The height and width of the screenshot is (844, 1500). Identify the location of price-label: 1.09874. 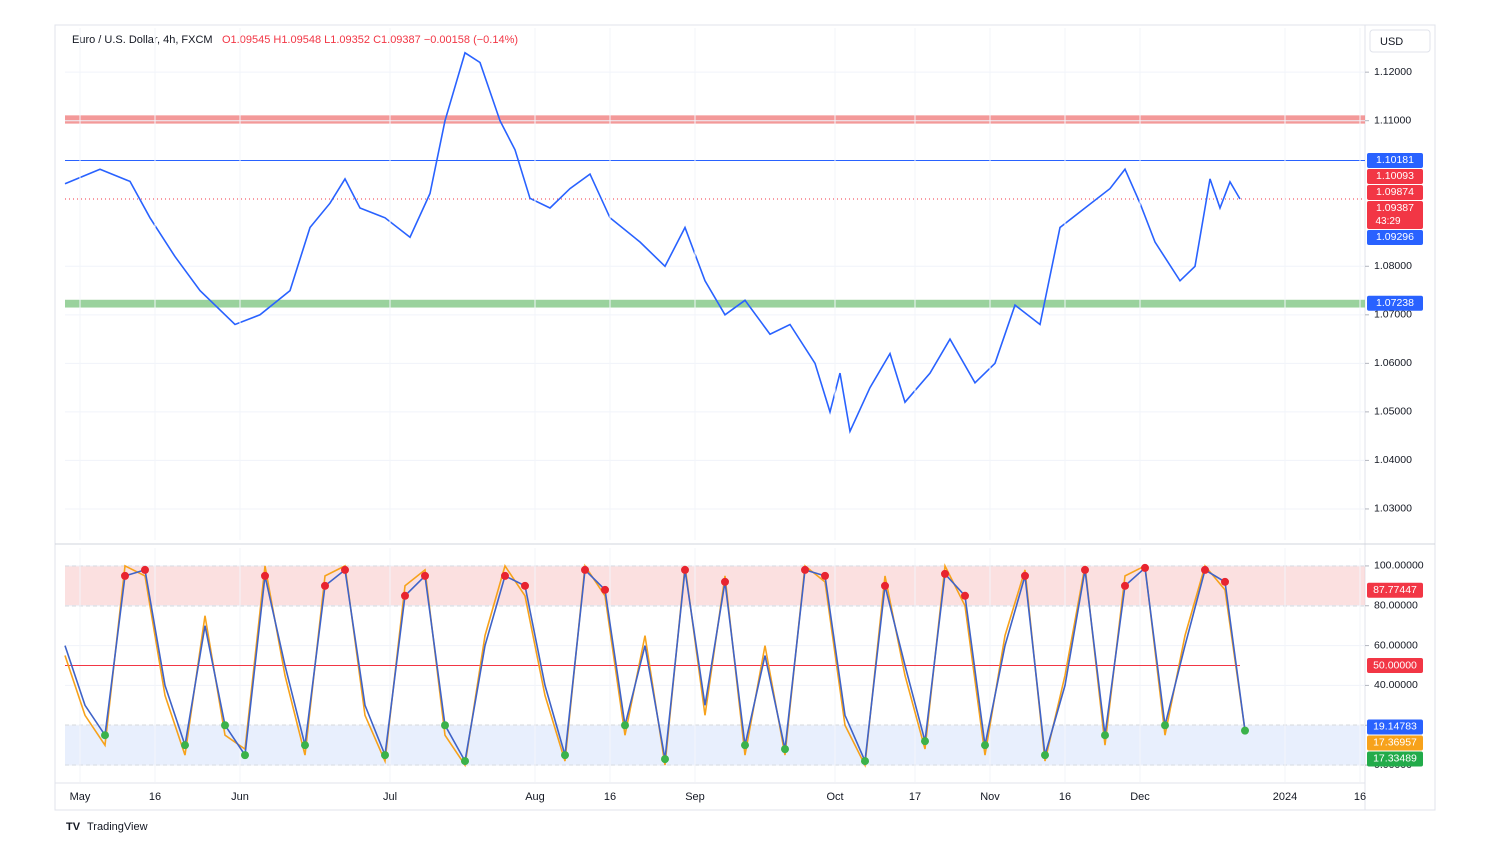
(1395, 192).